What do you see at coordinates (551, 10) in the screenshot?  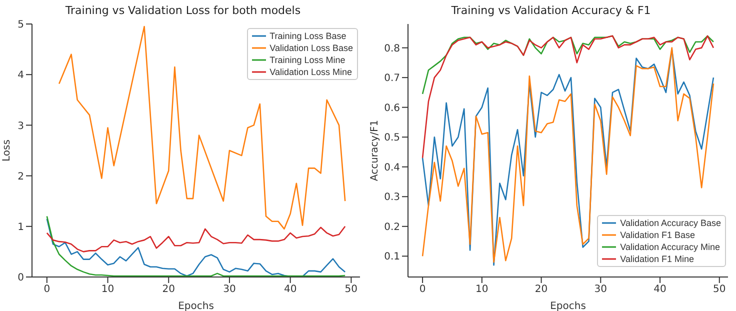 I see `chart-title: Training vs Validation Accuracy & F1` at bounding box center [551, 10].